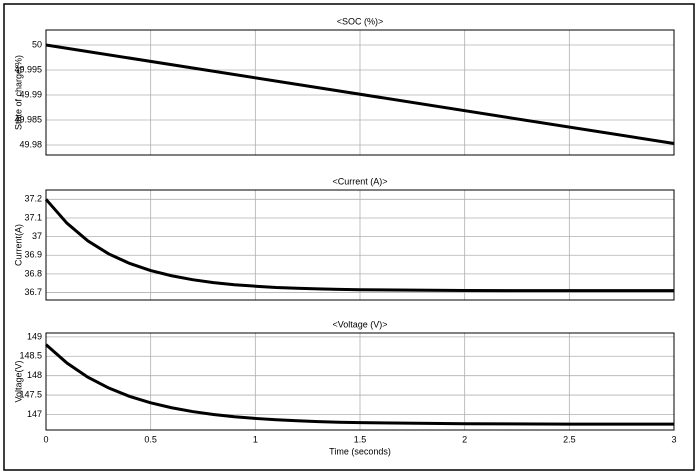 The width and height of the screenshot is (699, 476). Describe the element at coordinates (33, 255) in the screenshot. I see `y-tick-label: 36.9` at that location.